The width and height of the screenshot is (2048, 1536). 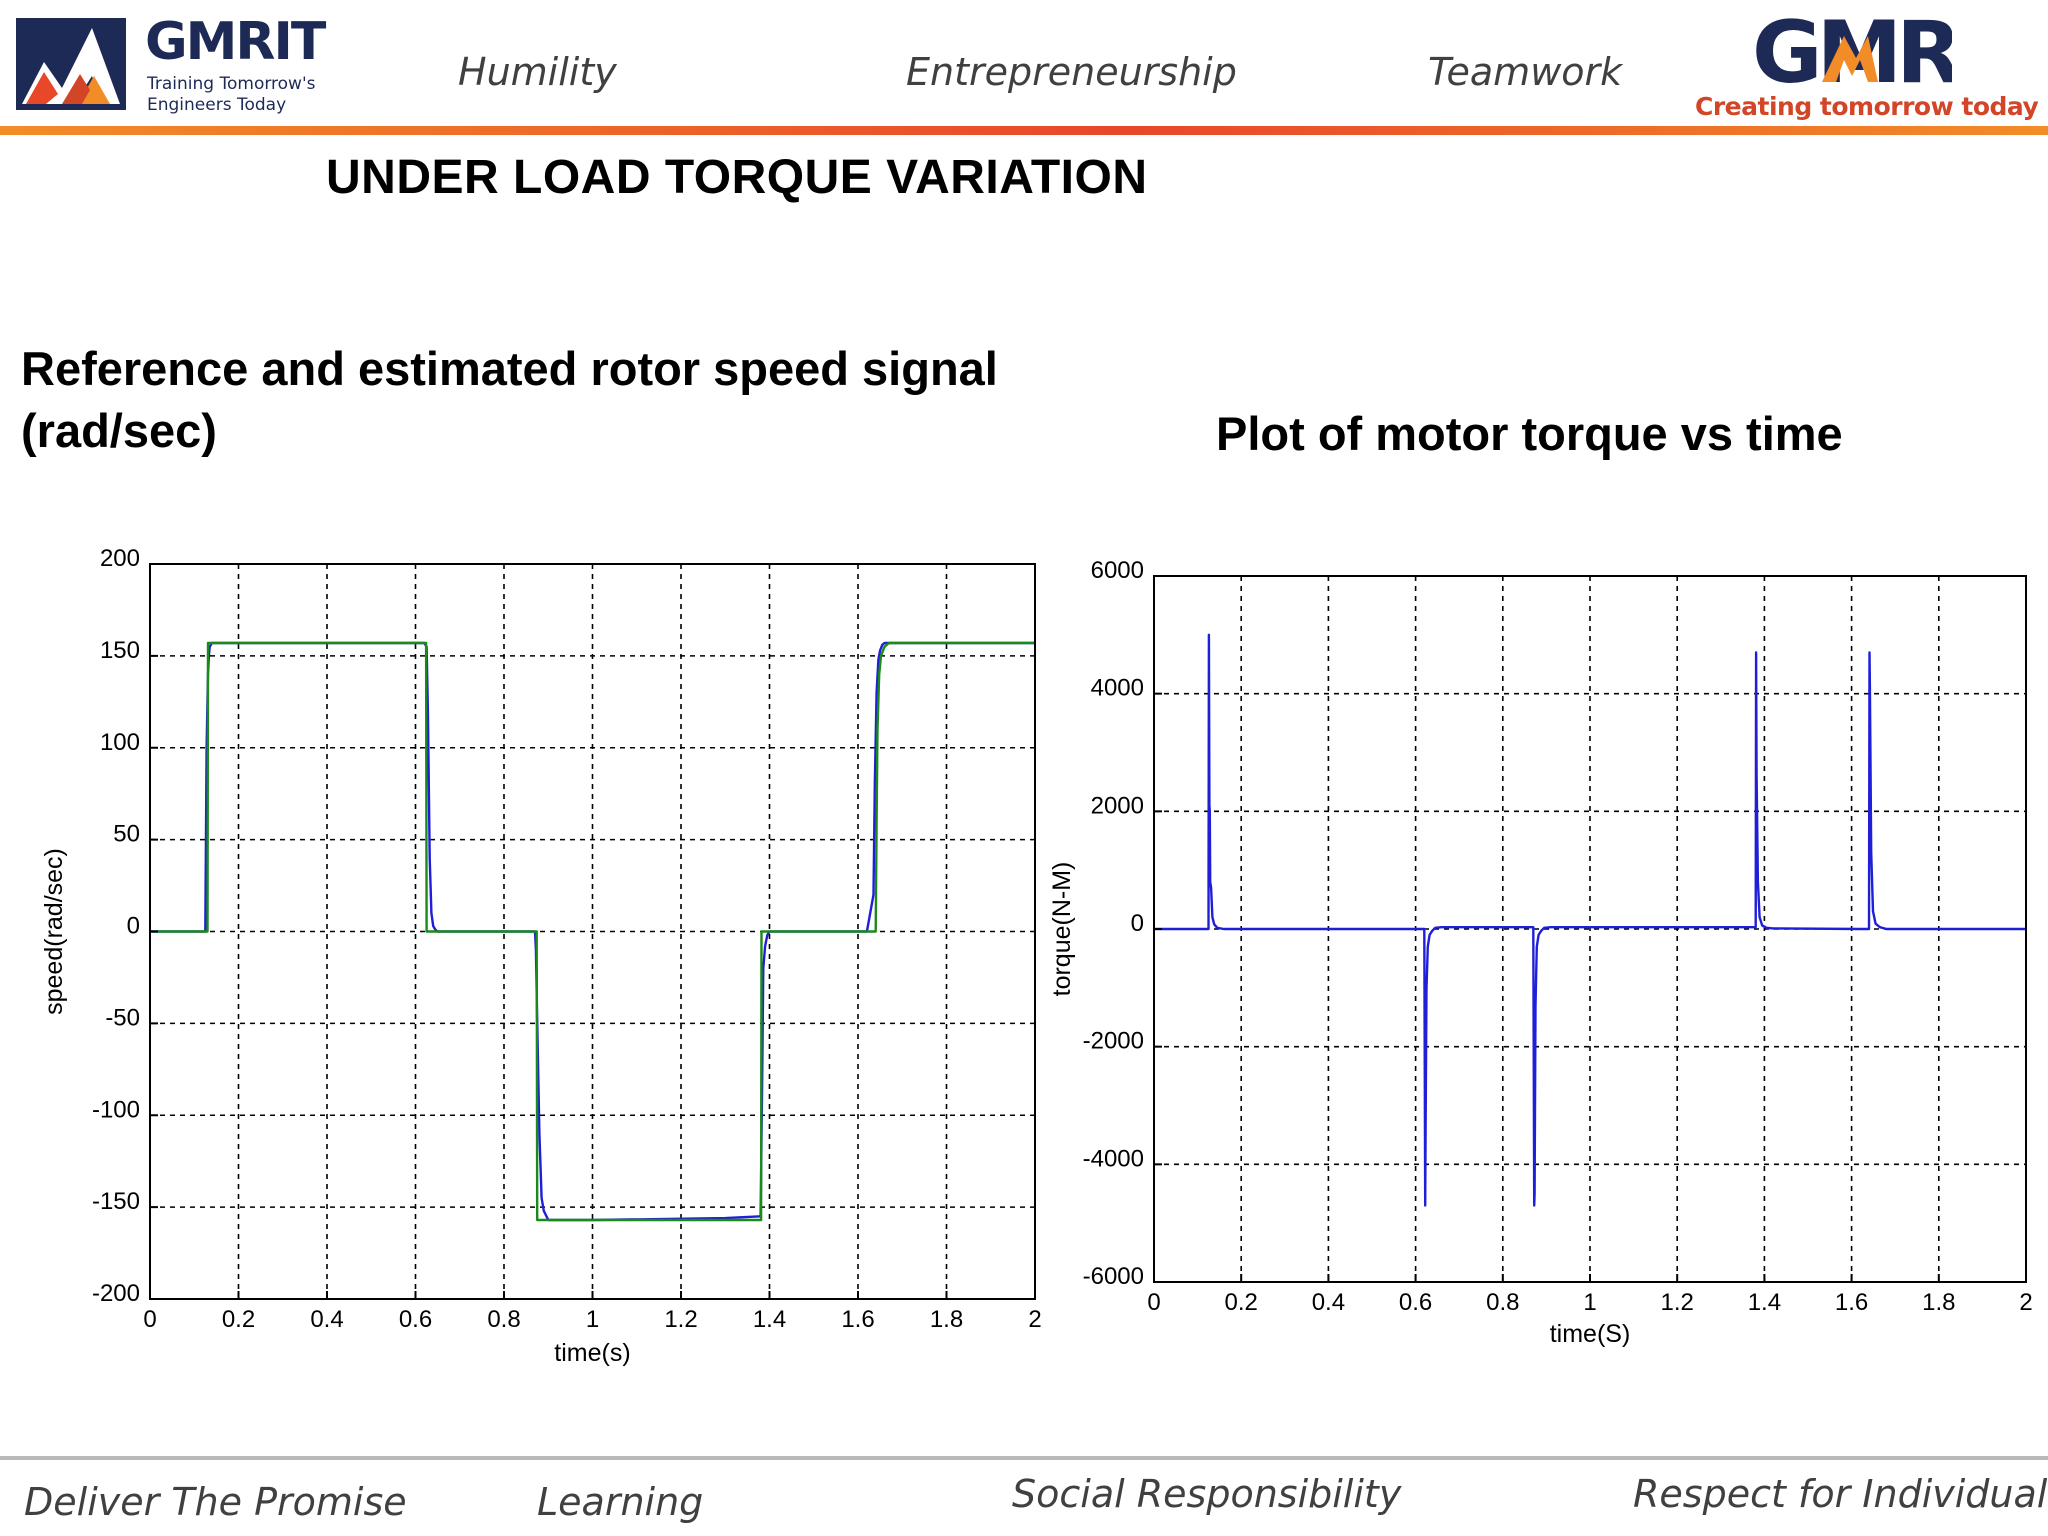 What do you see at coordinates (238, 1319) in the screenshot?
I see `chart1-x-tick-label-1: 0.2` at bounding box center [238, 1319].